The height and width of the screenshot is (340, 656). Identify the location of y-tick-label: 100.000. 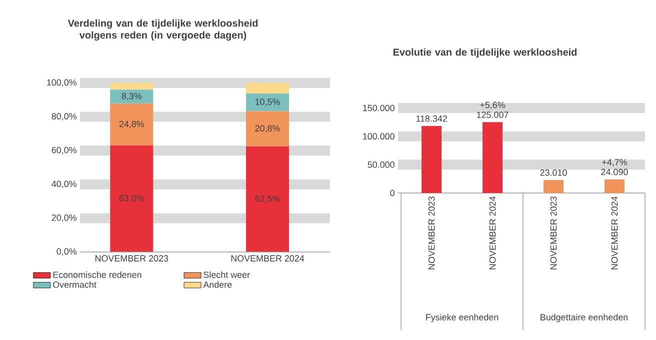
(378, 136).